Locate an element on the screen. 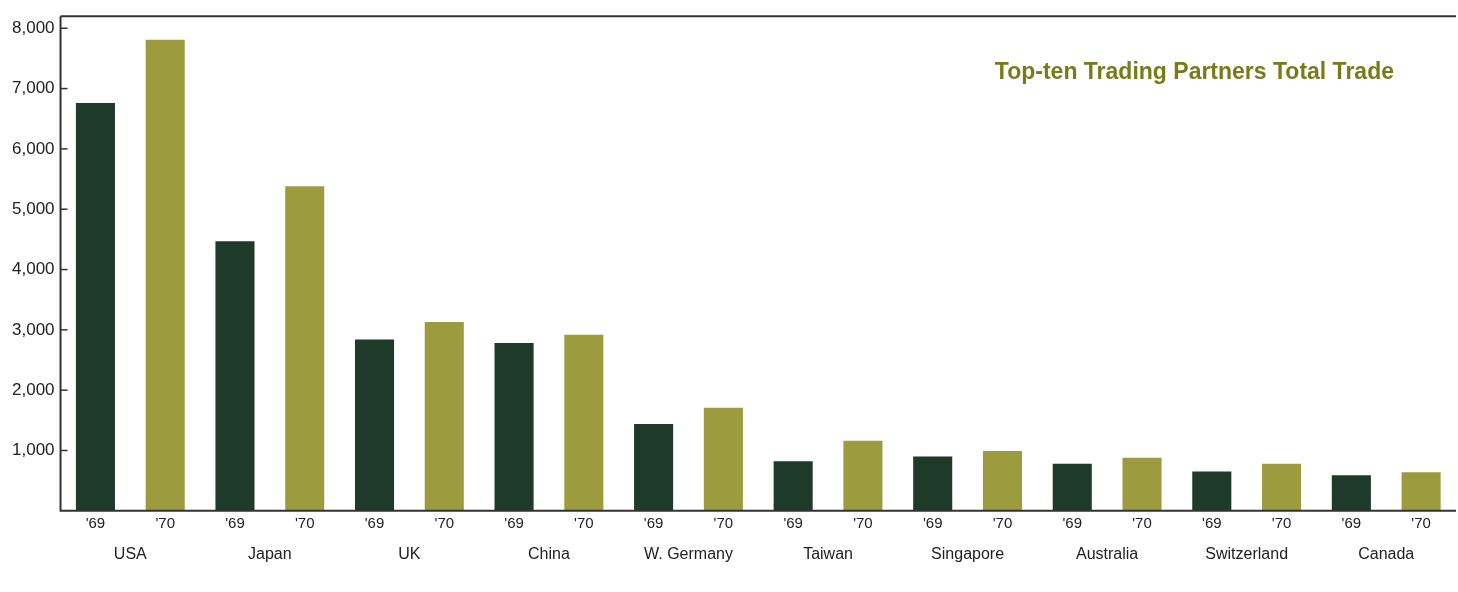 The width and height of the screenshot is (1458, 592). text: Top-ten Trading Partners Total Trade is located at coordinates (1194, 70).